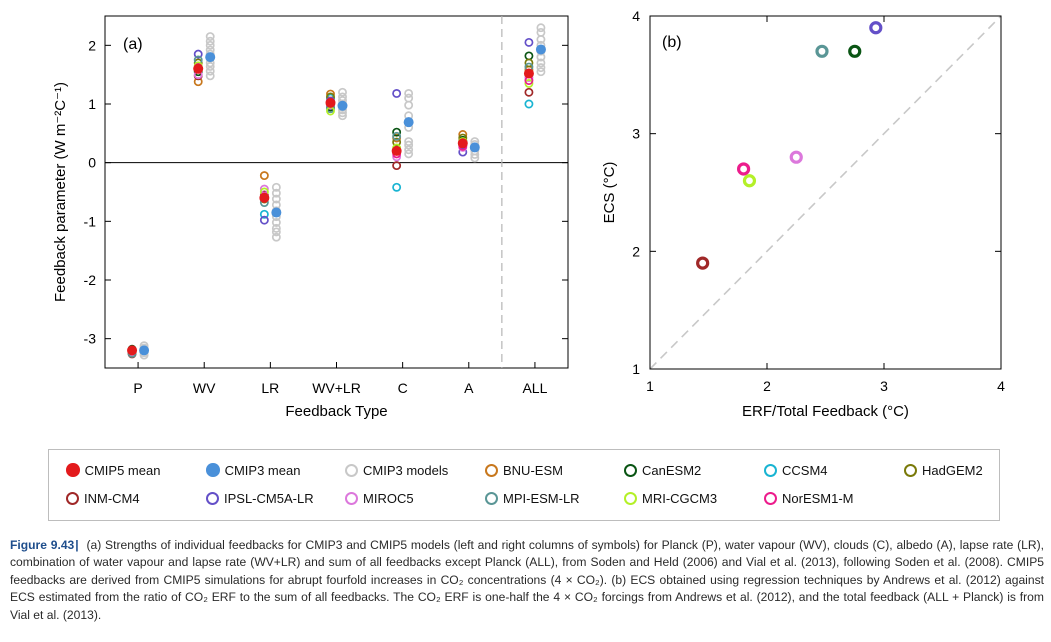 Image resolution: width=1051 pixels, height=642 pixels. Describe the element at coordinates (529, 56) in the screenshot. I see `cmip5-point-canesm2` at that location.